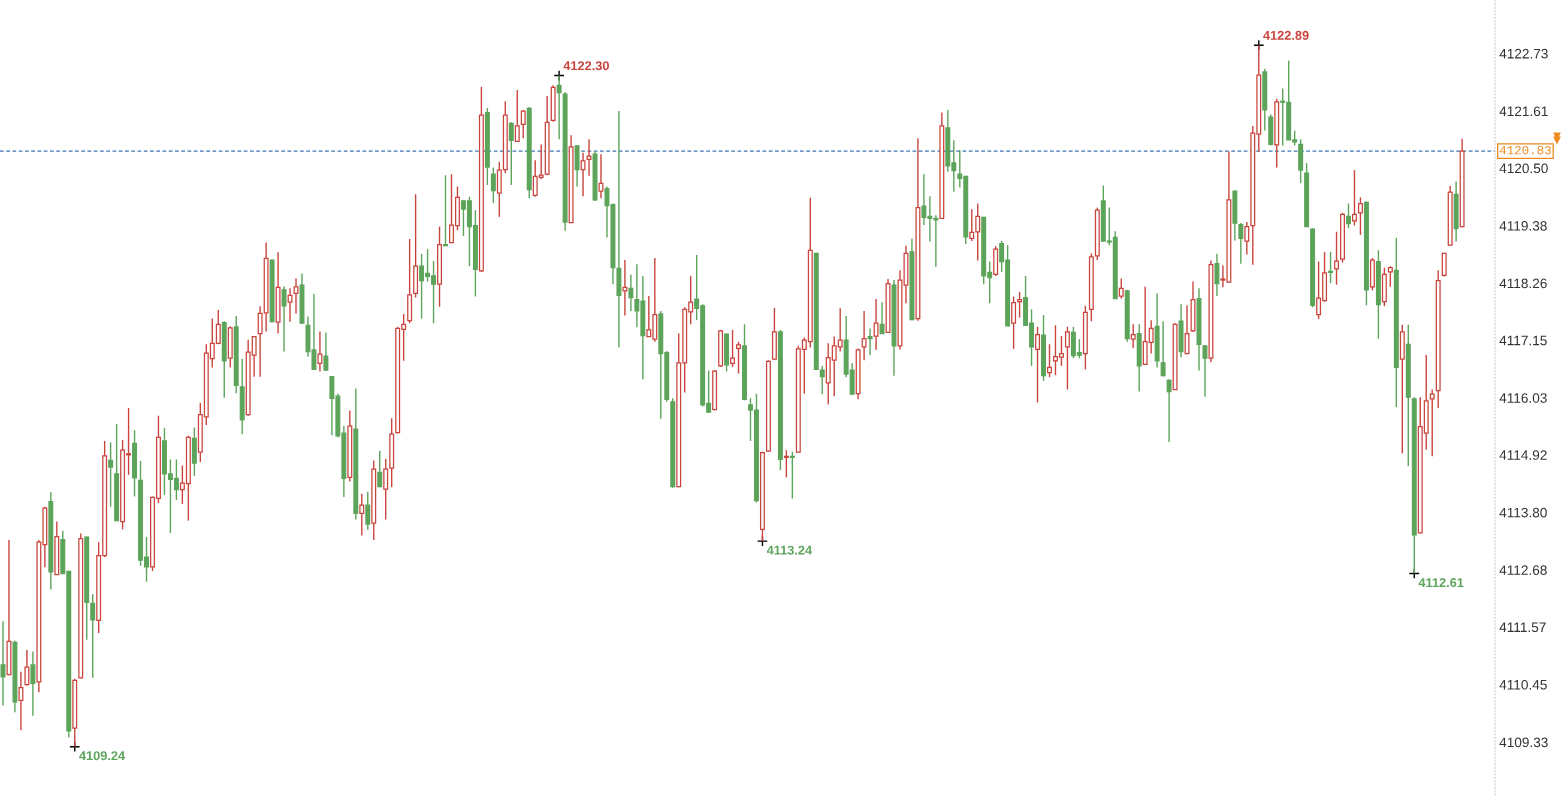 The width and height of the screenshot is (1563, 805). What do you see at coordinates (1441, 583) in the screenshot?
I see `text: 4112.61` at bounding box center [1441, 583].